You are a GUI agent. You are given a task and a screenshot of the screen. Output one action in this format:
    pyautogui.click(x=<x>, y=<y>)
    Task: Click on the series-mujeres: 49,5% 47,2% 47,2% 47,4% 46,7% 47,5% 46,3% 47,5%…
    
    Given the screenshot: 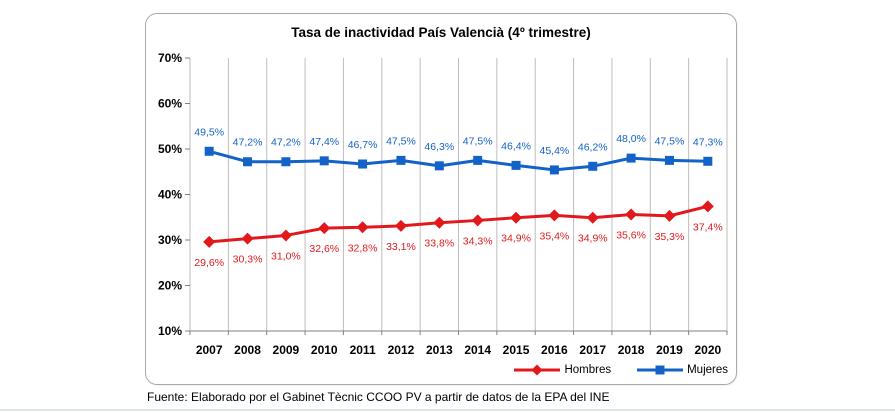 What is the action you would take?
    pyautogui.click(x=458, y=150)
    